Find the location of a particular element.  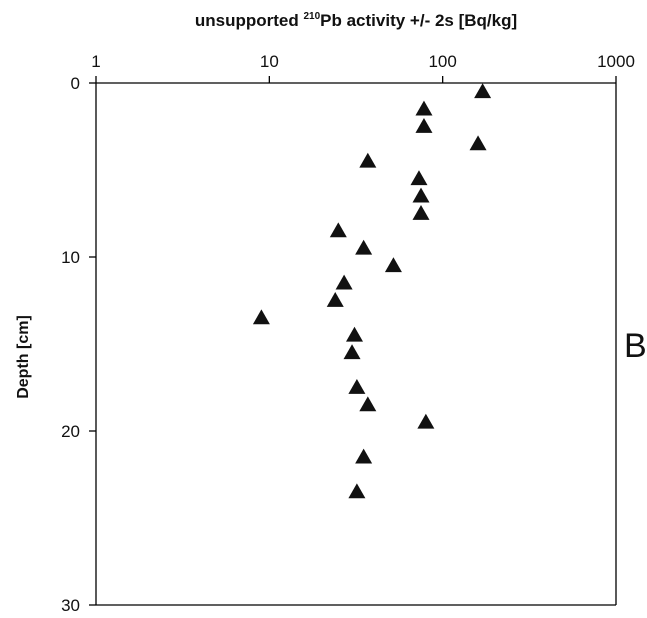

x-axis-title-superscript: 210 is located at coordinates (311, 16).